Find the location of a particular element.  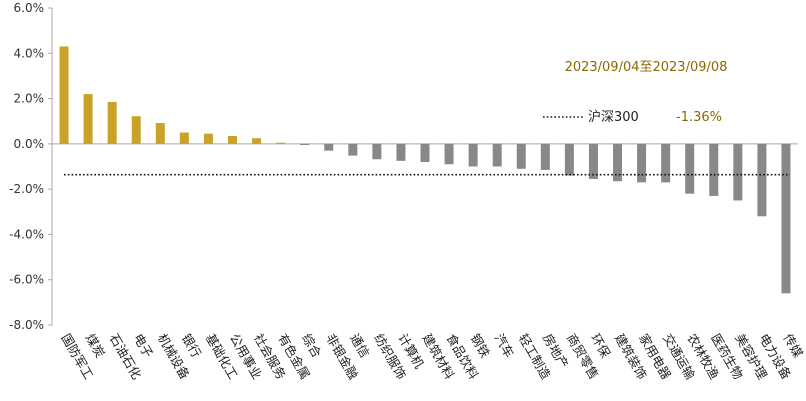

benchmark-value-label: -1.36% is located at coordinates (699, 117).